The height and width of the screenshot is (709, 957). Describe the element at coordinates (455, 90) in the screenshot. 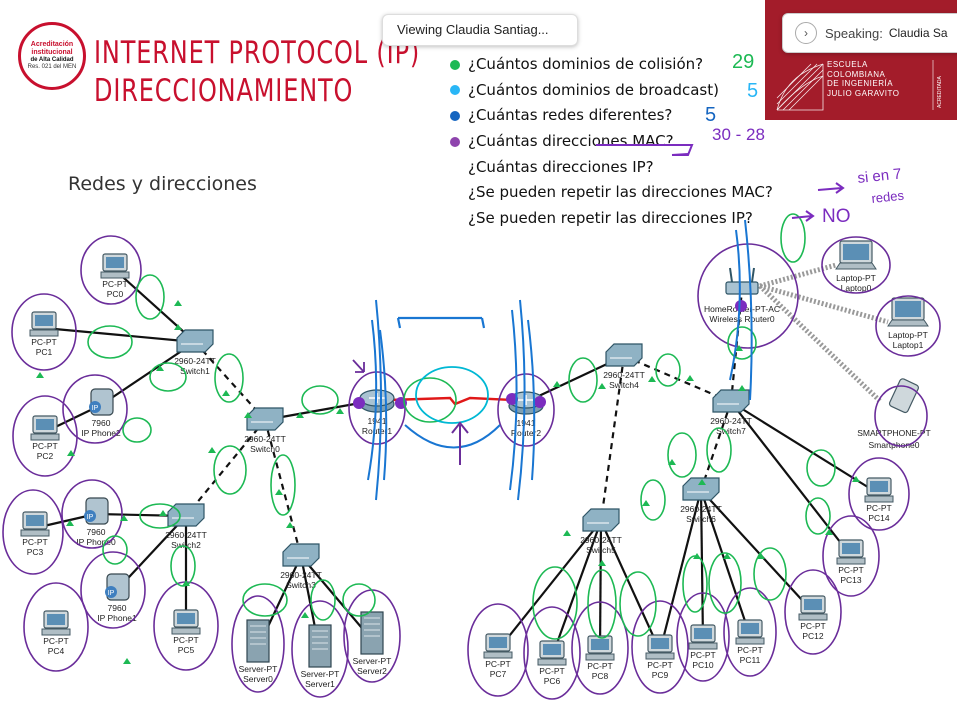

I see `blue-bullet-icon` at that location.